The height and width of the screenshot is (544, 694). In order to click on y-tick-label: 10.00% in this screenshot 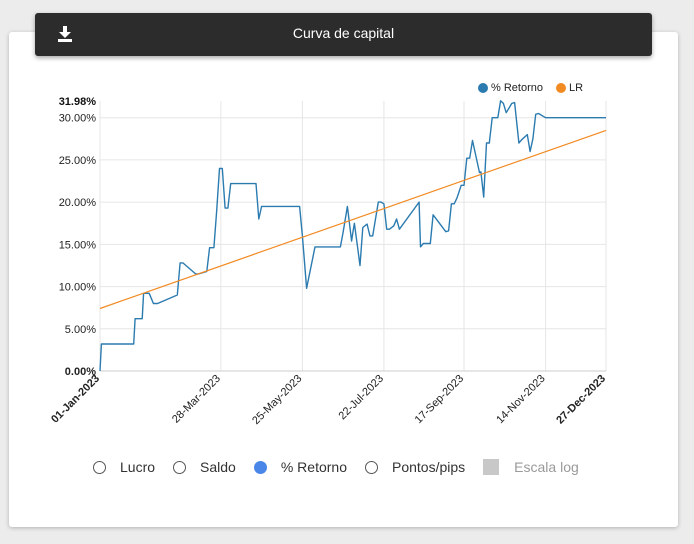, I will do `click(78, 288)`.